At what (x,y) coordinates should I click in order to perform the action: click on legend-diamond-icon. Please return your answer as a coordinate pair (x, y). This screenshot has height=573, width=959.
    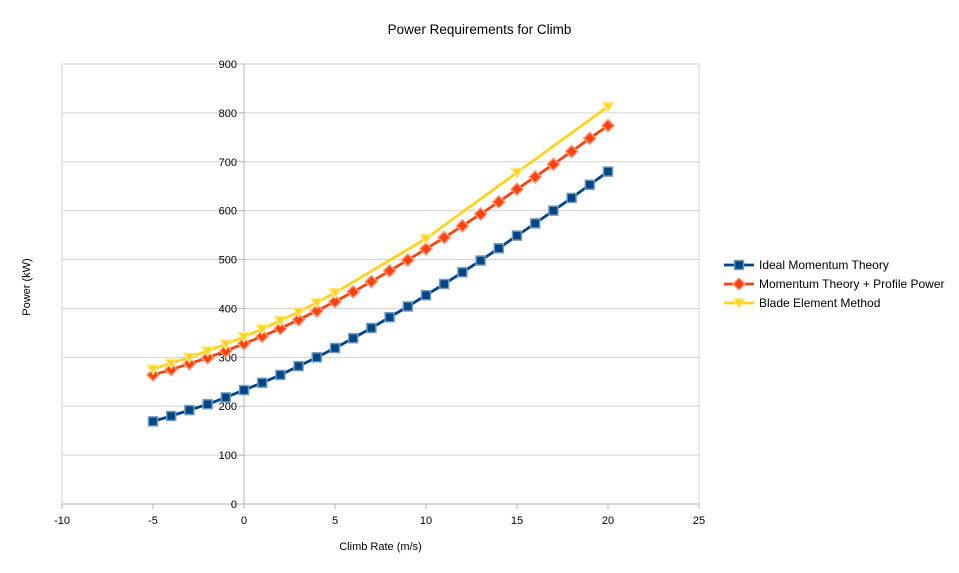
    Looking at the image, I should click on (739, 284).